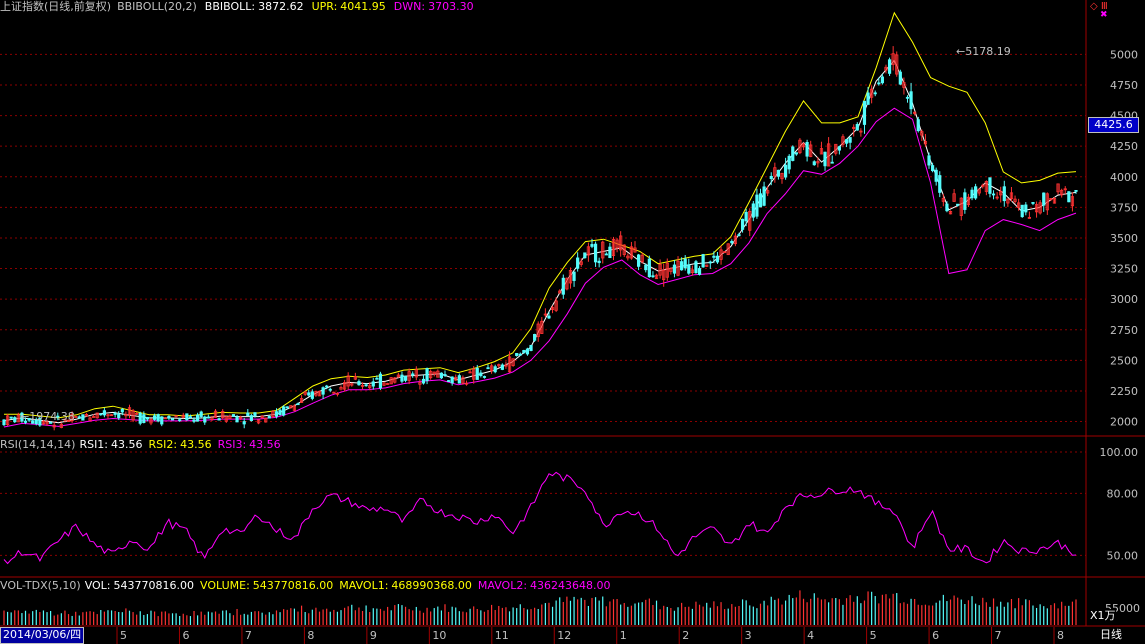  I want to click on high-annotation: ←5178.19, so click(983, 52).